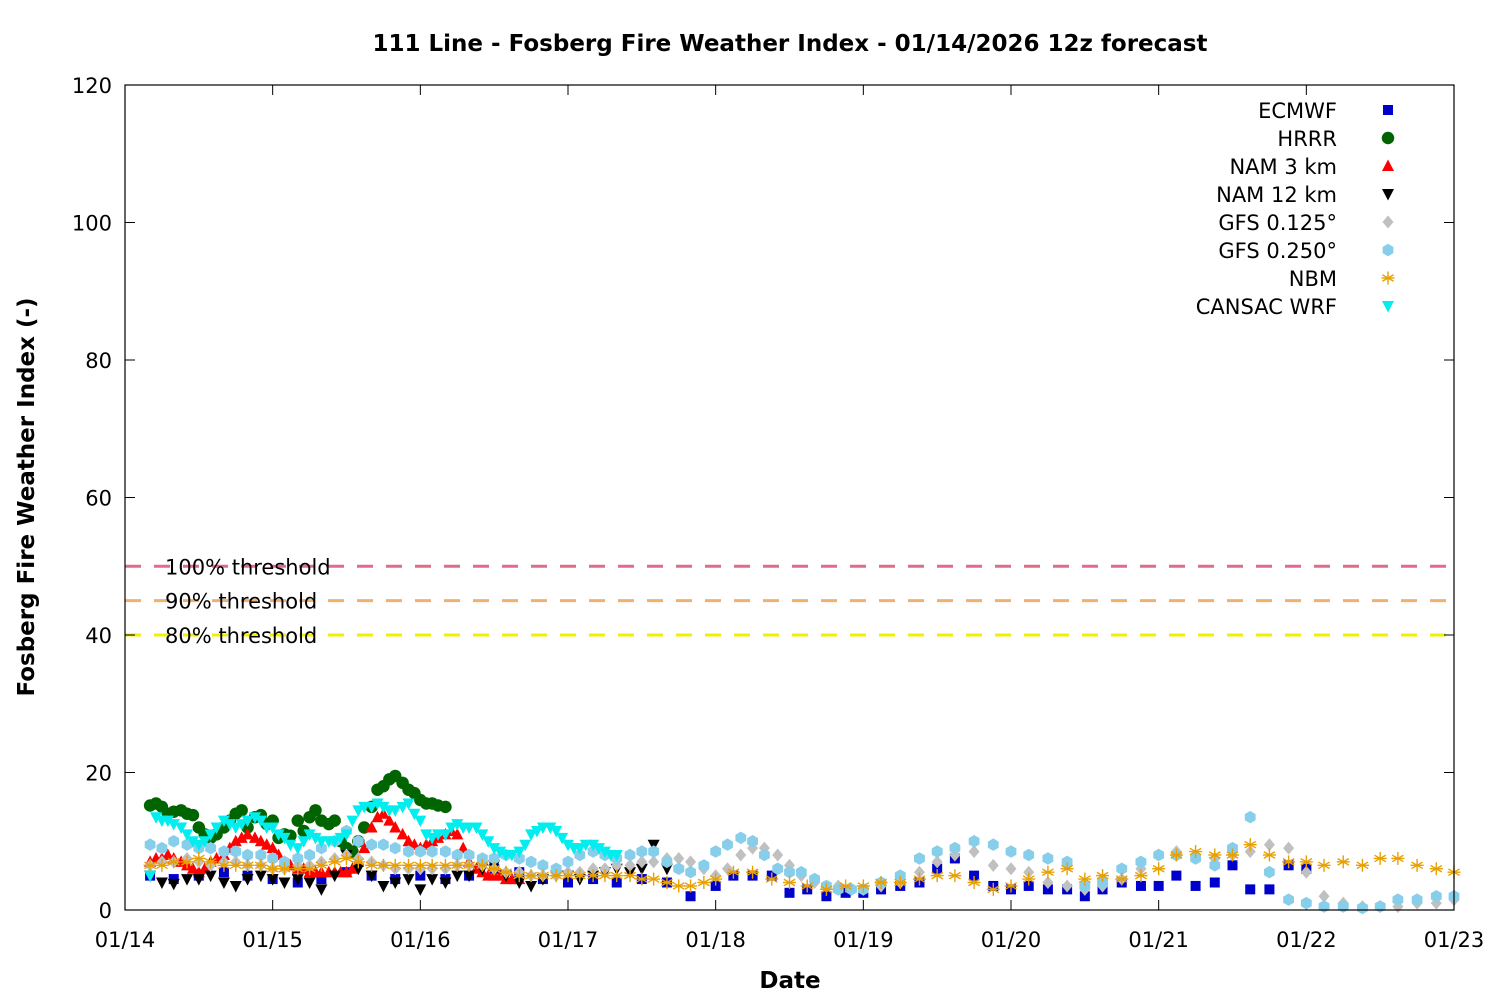 The height and width of the screenshot is (1000, 1500). Describe the element at coordinates (1276, 195) in the screenshot. I see `legend-label: NAM 12 km` at that location.